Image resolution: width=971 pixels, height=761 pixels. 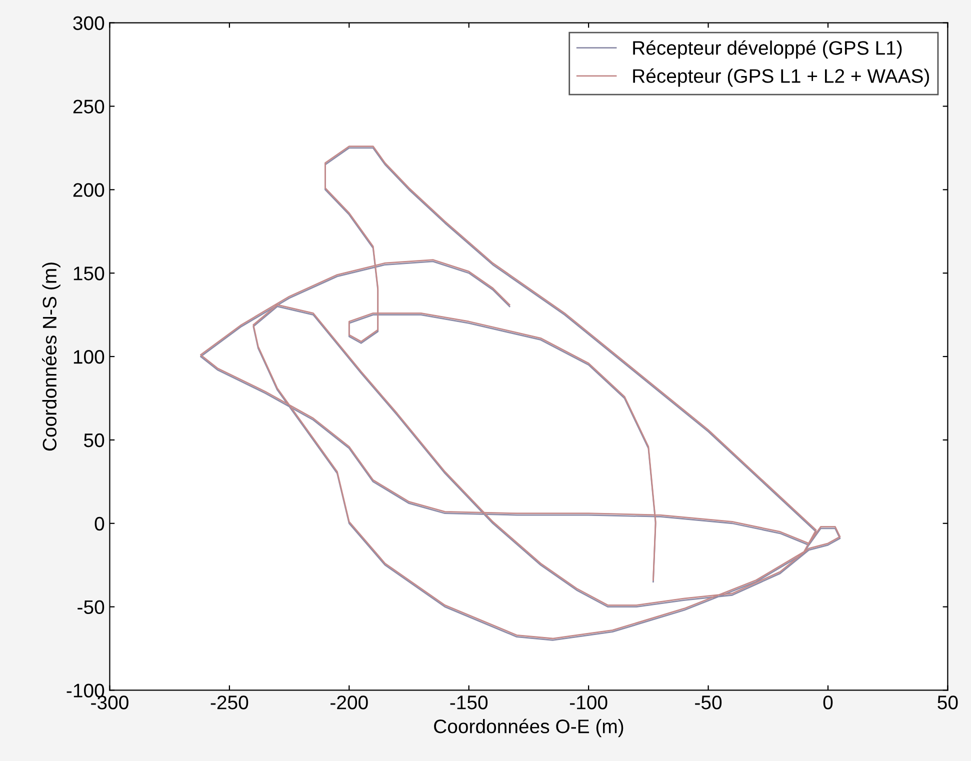 What do you see at coordinates (94, 440) in the screenshot?
I see `y-tick-label: 50` at bounding box center [94, 440].